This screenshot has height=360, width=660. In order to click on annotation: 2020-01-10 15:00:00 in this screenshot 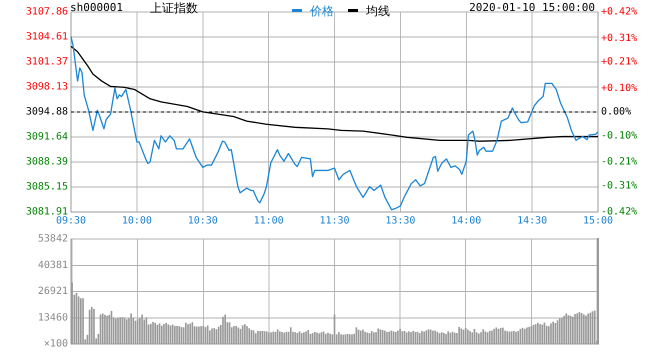, I will do `click(532, 8)`.